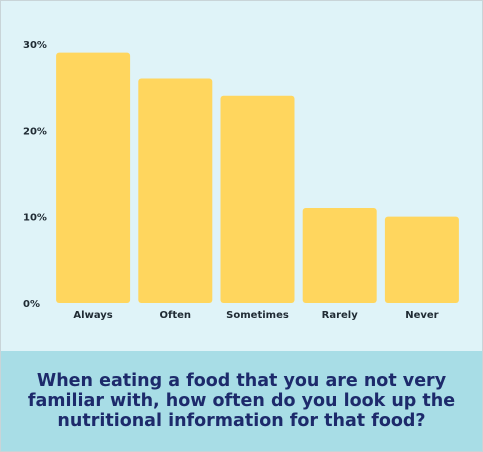 The image size is (483, 452). I want to click on bar-never, so click(421, 259).